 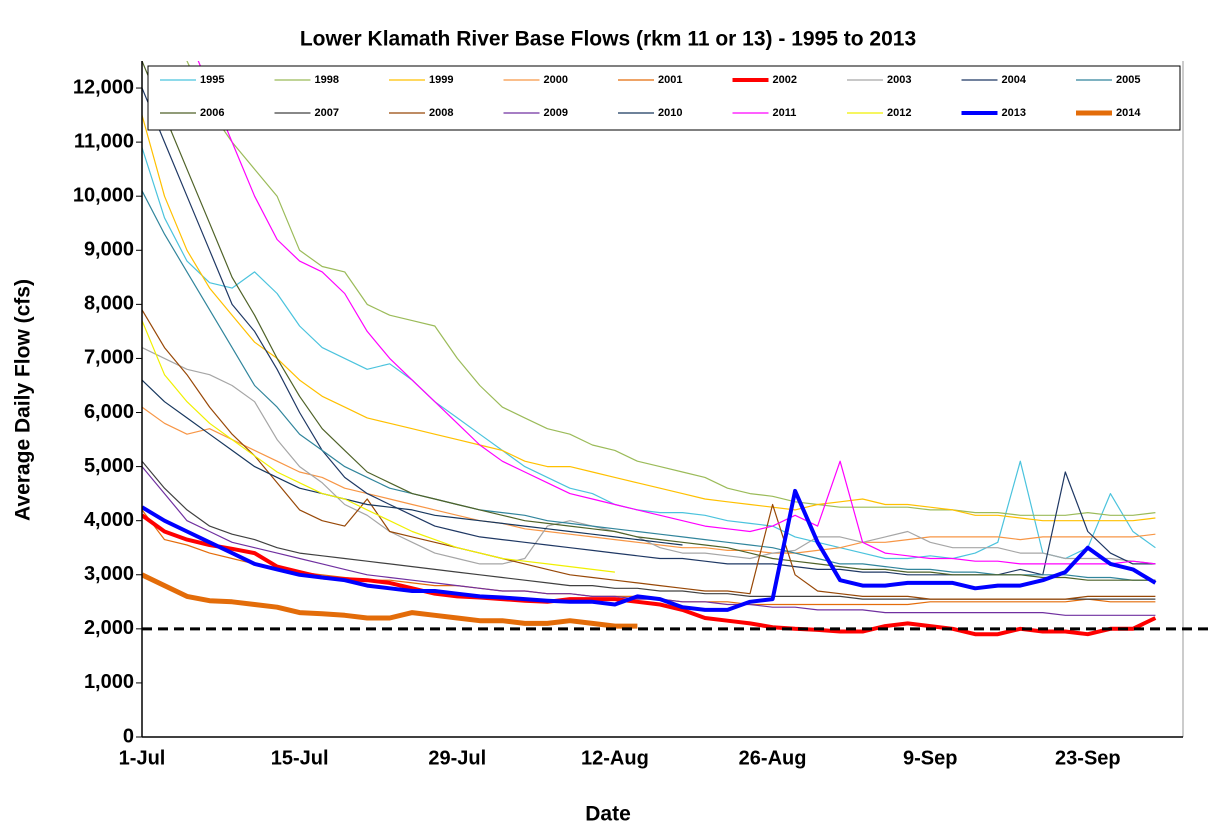 I want to click on legend-label: 2003, so click(x=899, y=80).